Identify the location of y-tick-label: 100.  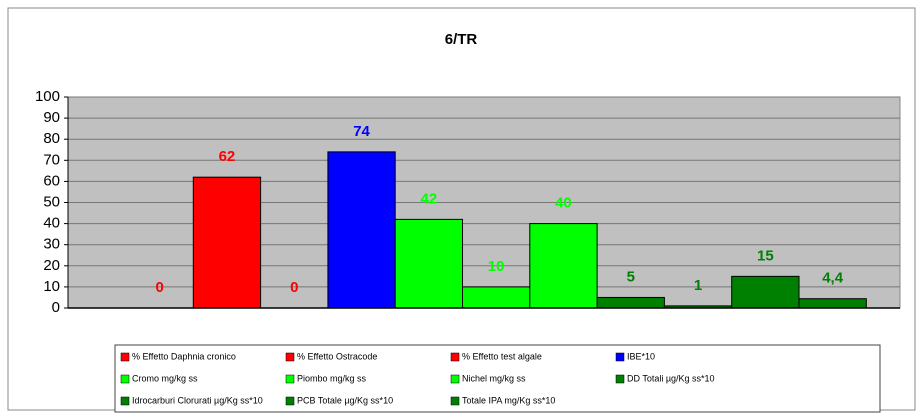
(47, 96).